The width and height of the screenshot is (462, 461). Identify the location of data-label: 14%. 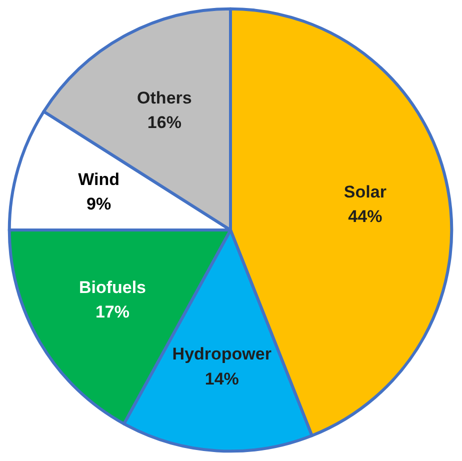
(221, 378).